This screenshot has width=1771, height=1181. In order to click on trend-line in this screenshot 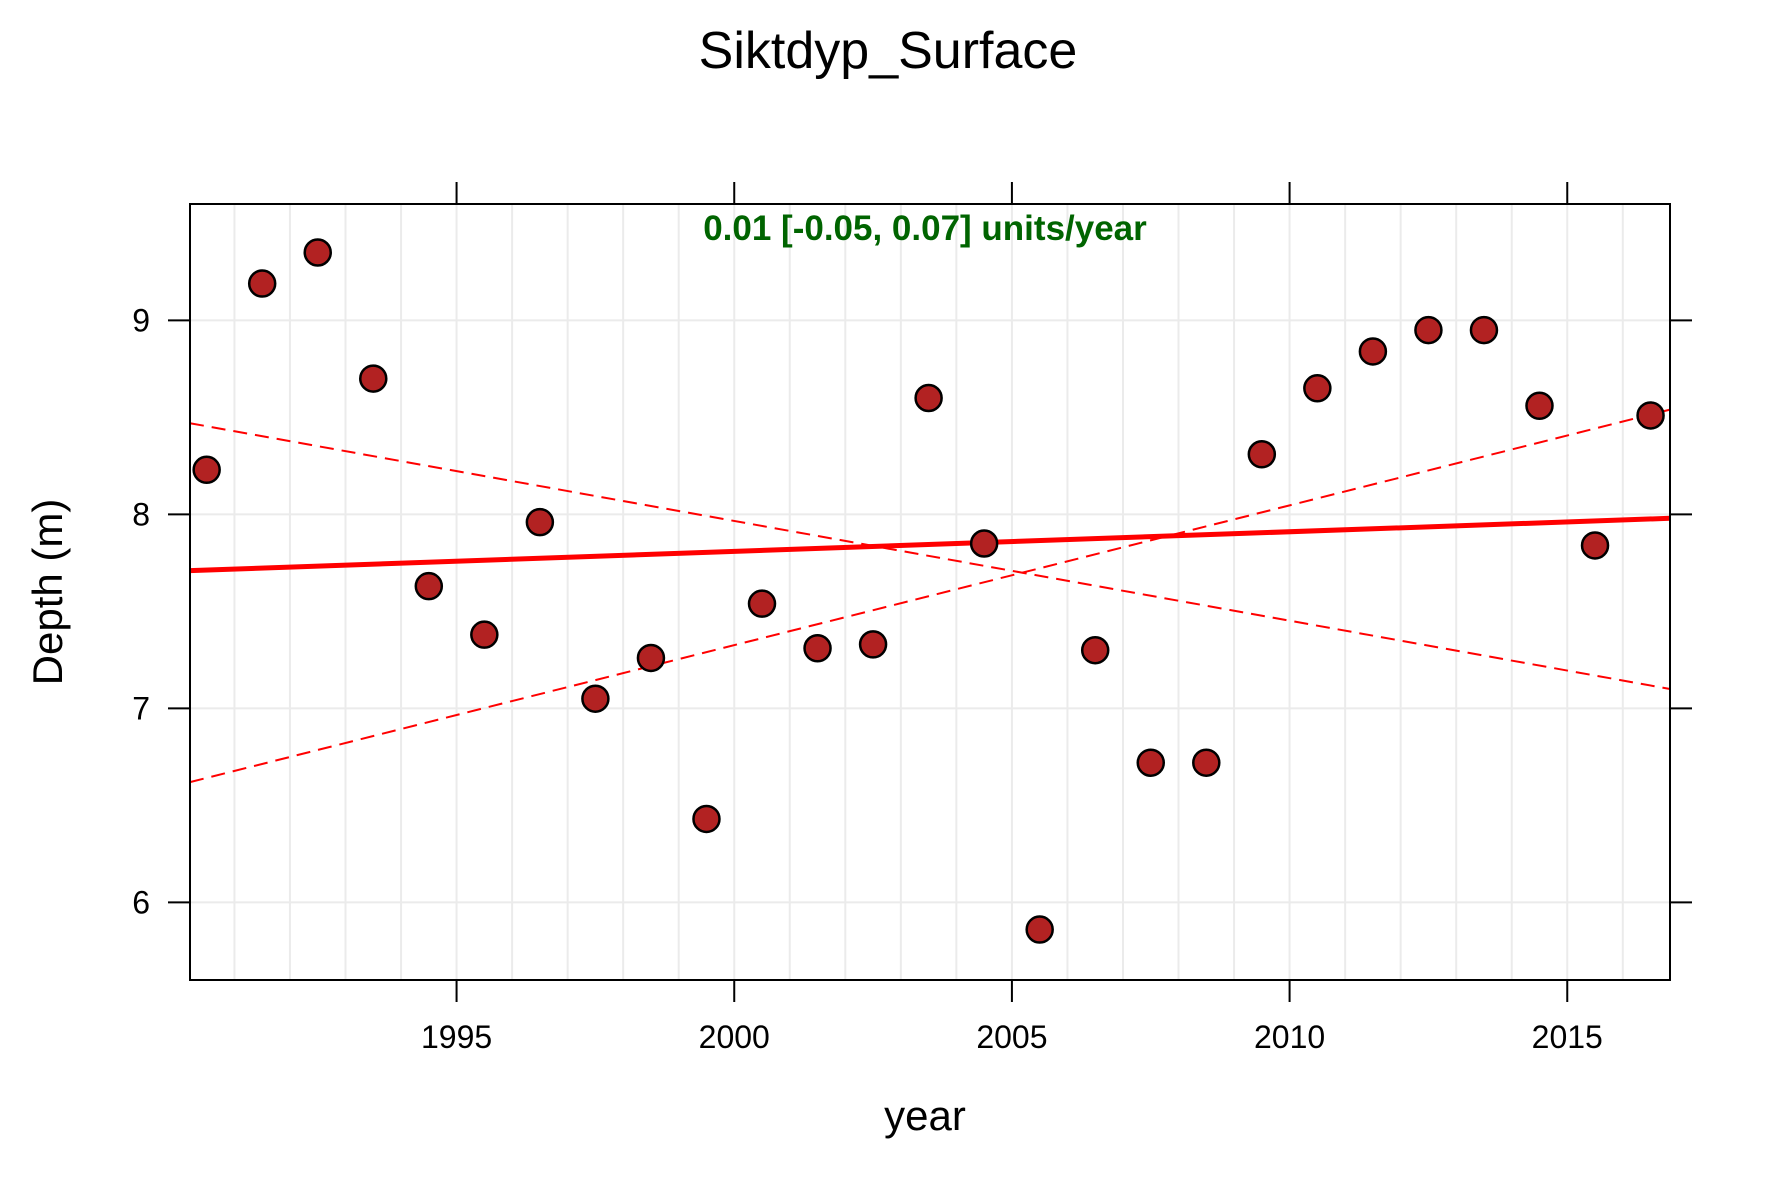, I will do `click(930, 544)`.